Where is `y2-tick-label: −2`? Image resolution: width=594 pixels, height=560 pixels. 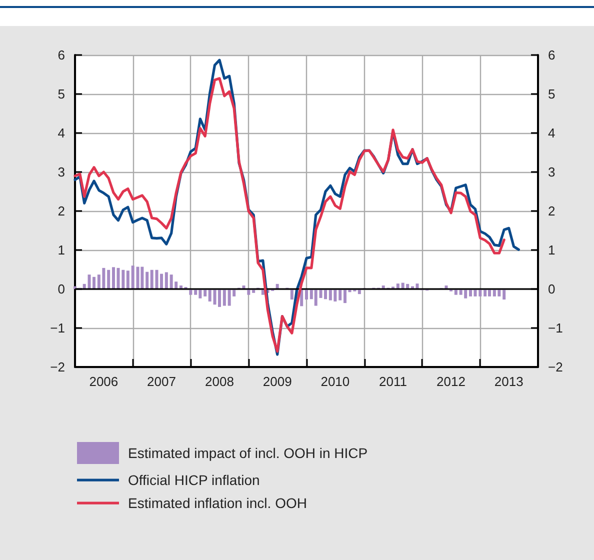
y2-tick-label: −2 is located at coordinates (555, 367).